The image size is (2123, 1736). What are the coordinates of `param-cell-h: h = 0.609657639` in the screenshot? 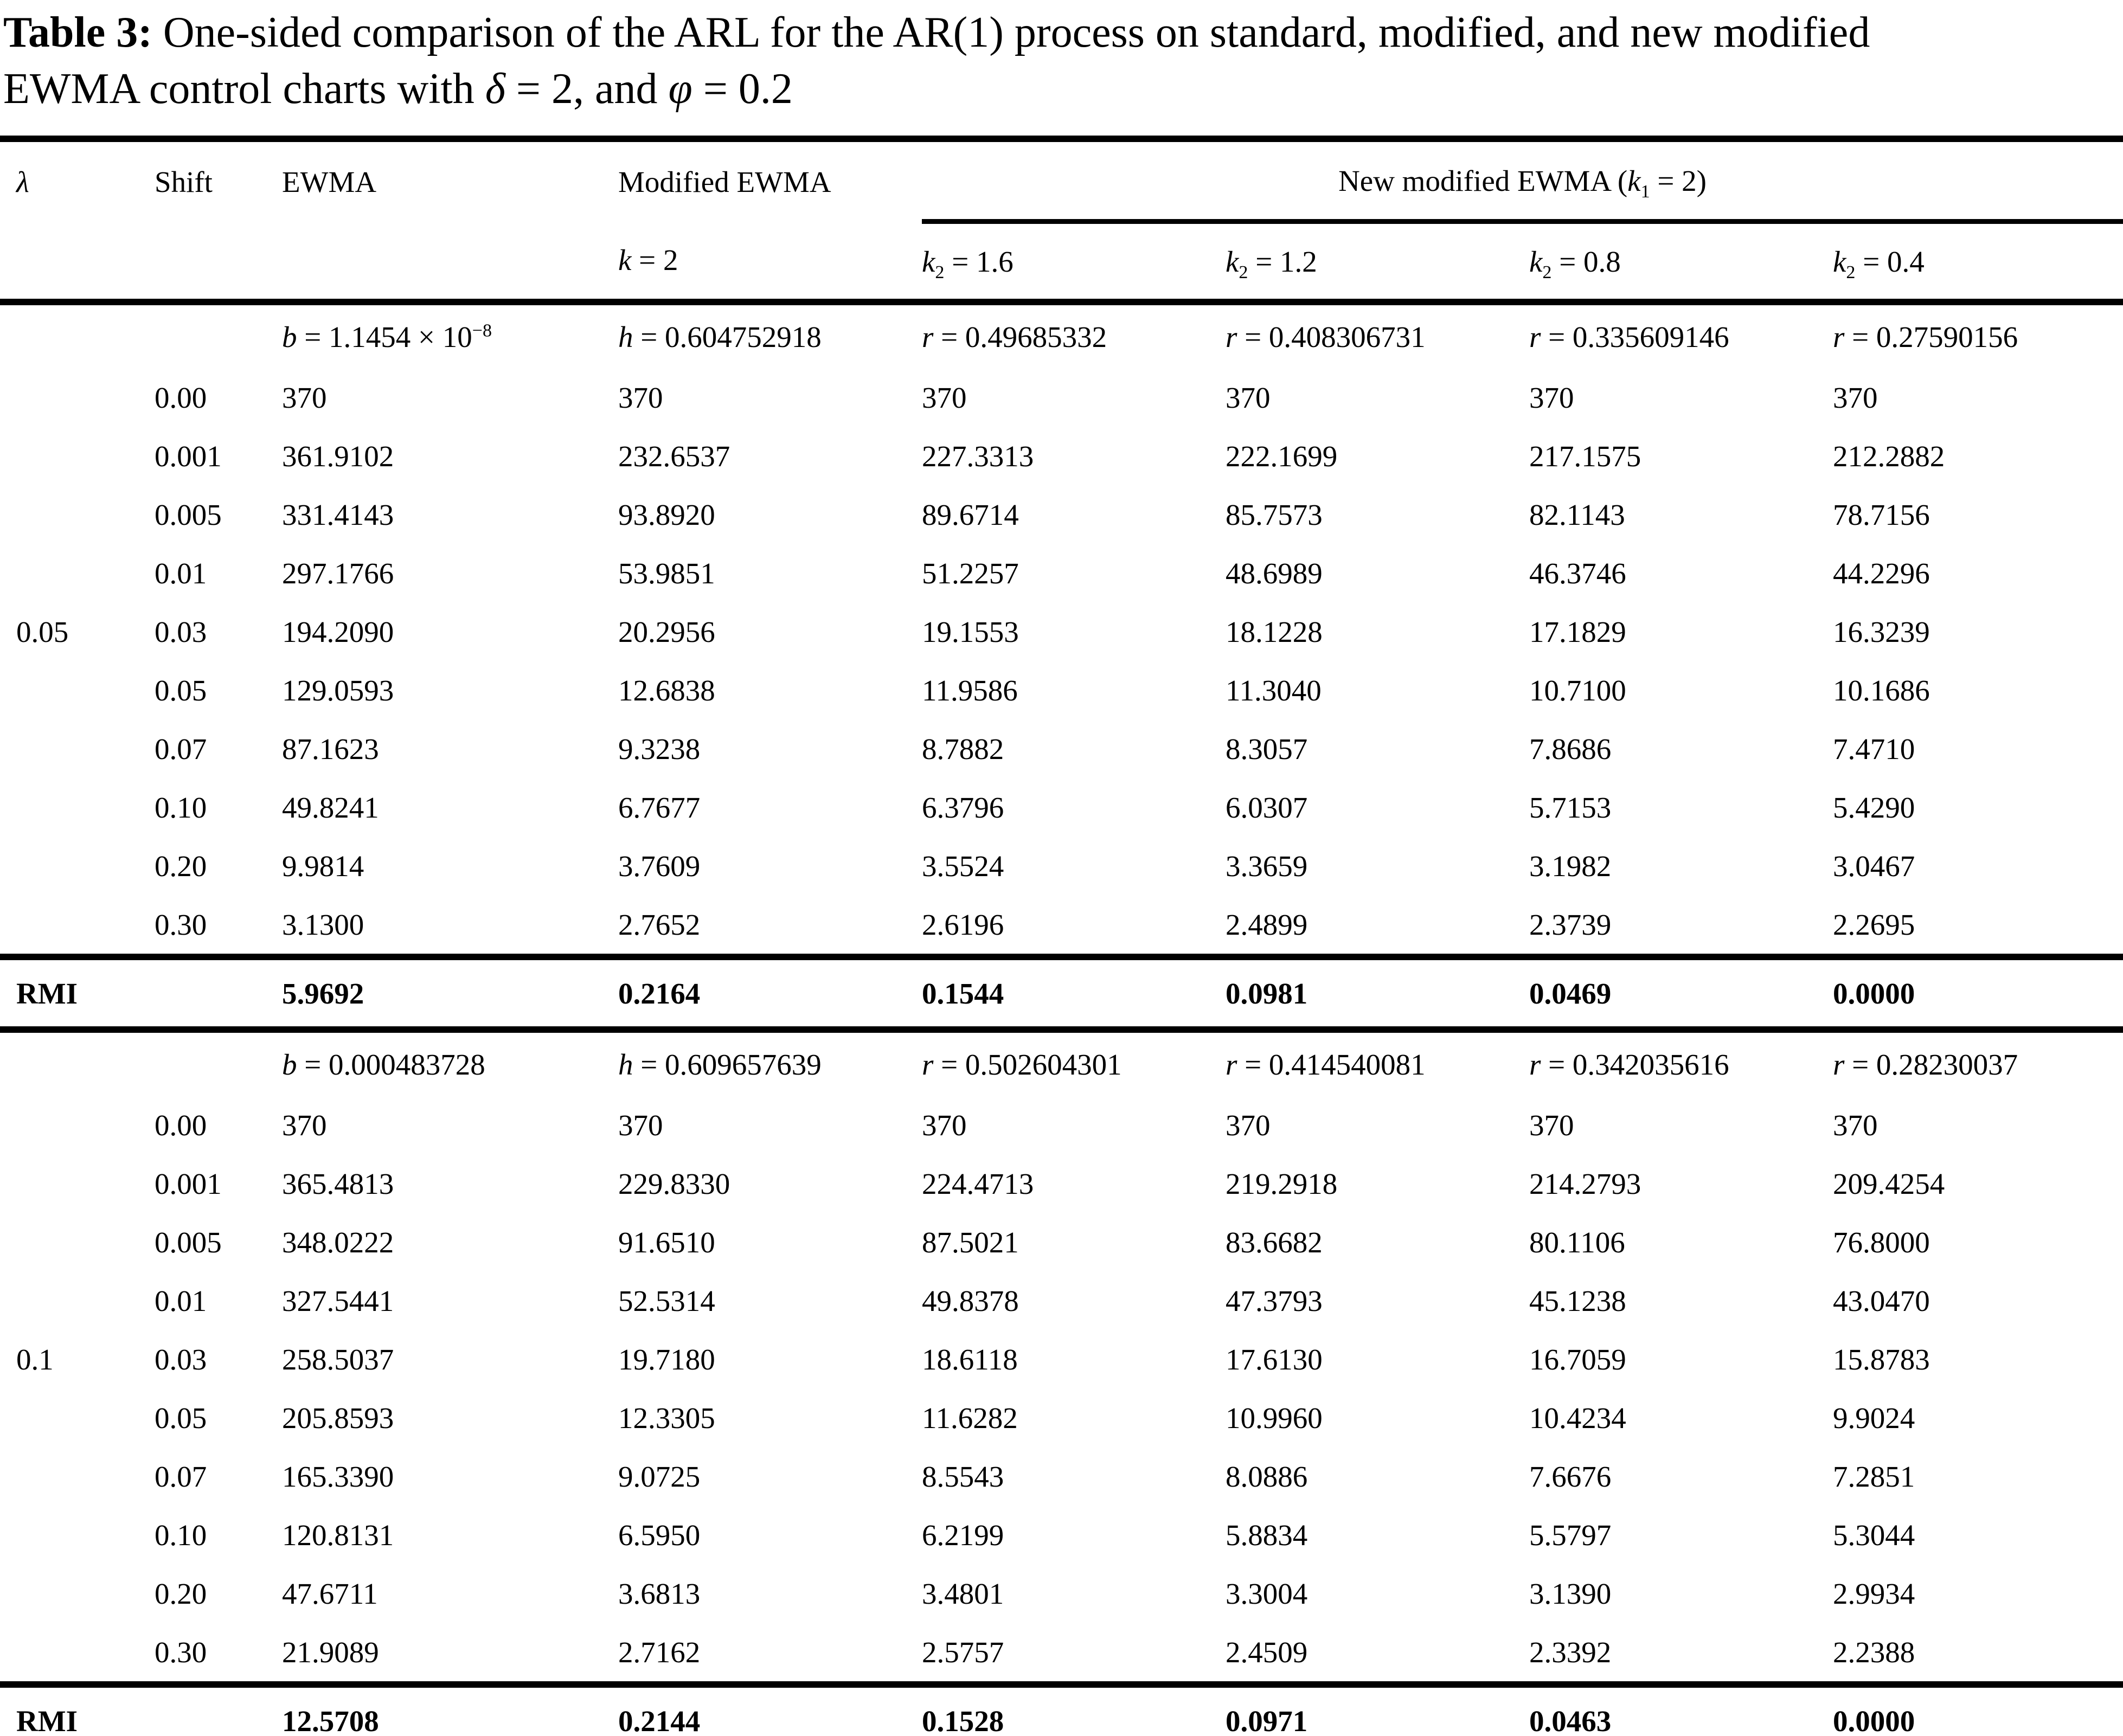 It's located at (770, 1063).